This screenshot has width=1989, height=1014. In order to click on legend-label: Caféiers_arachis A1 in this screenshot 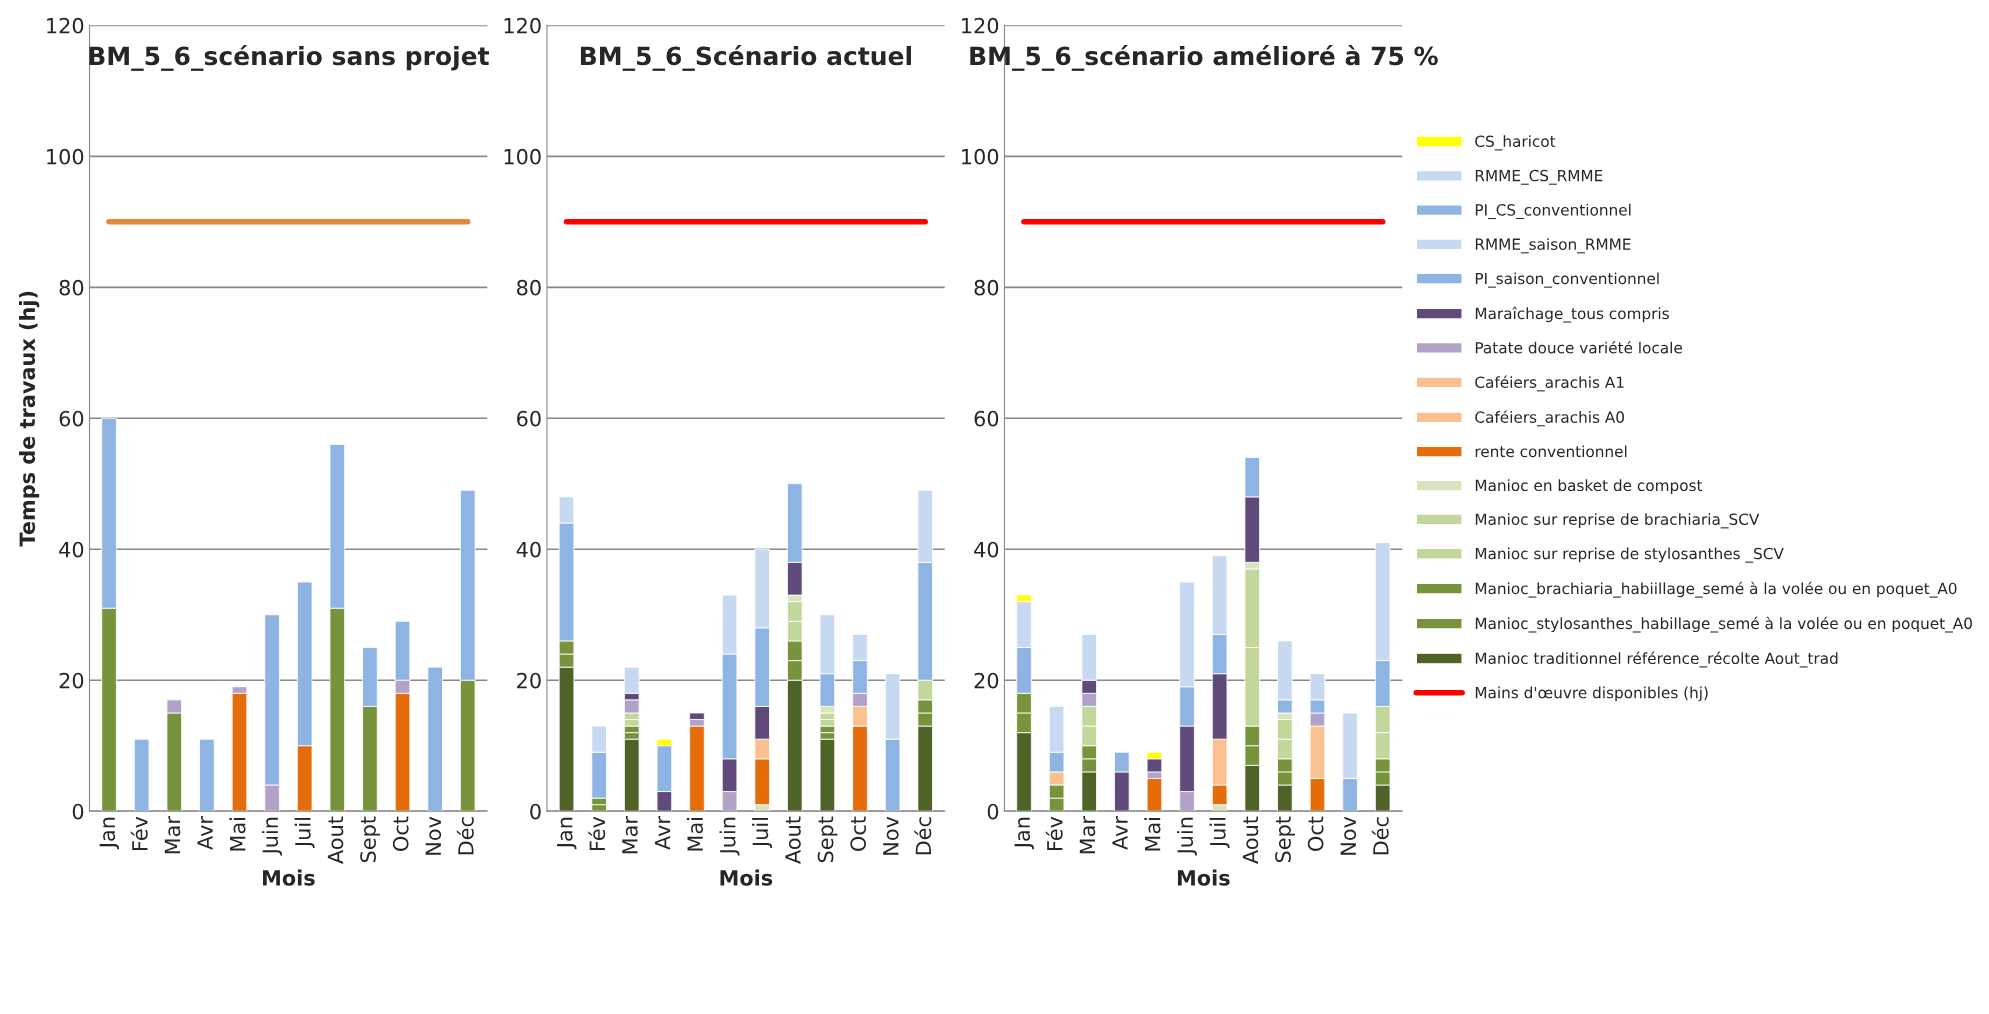, I will do `click(1549, 383)`.